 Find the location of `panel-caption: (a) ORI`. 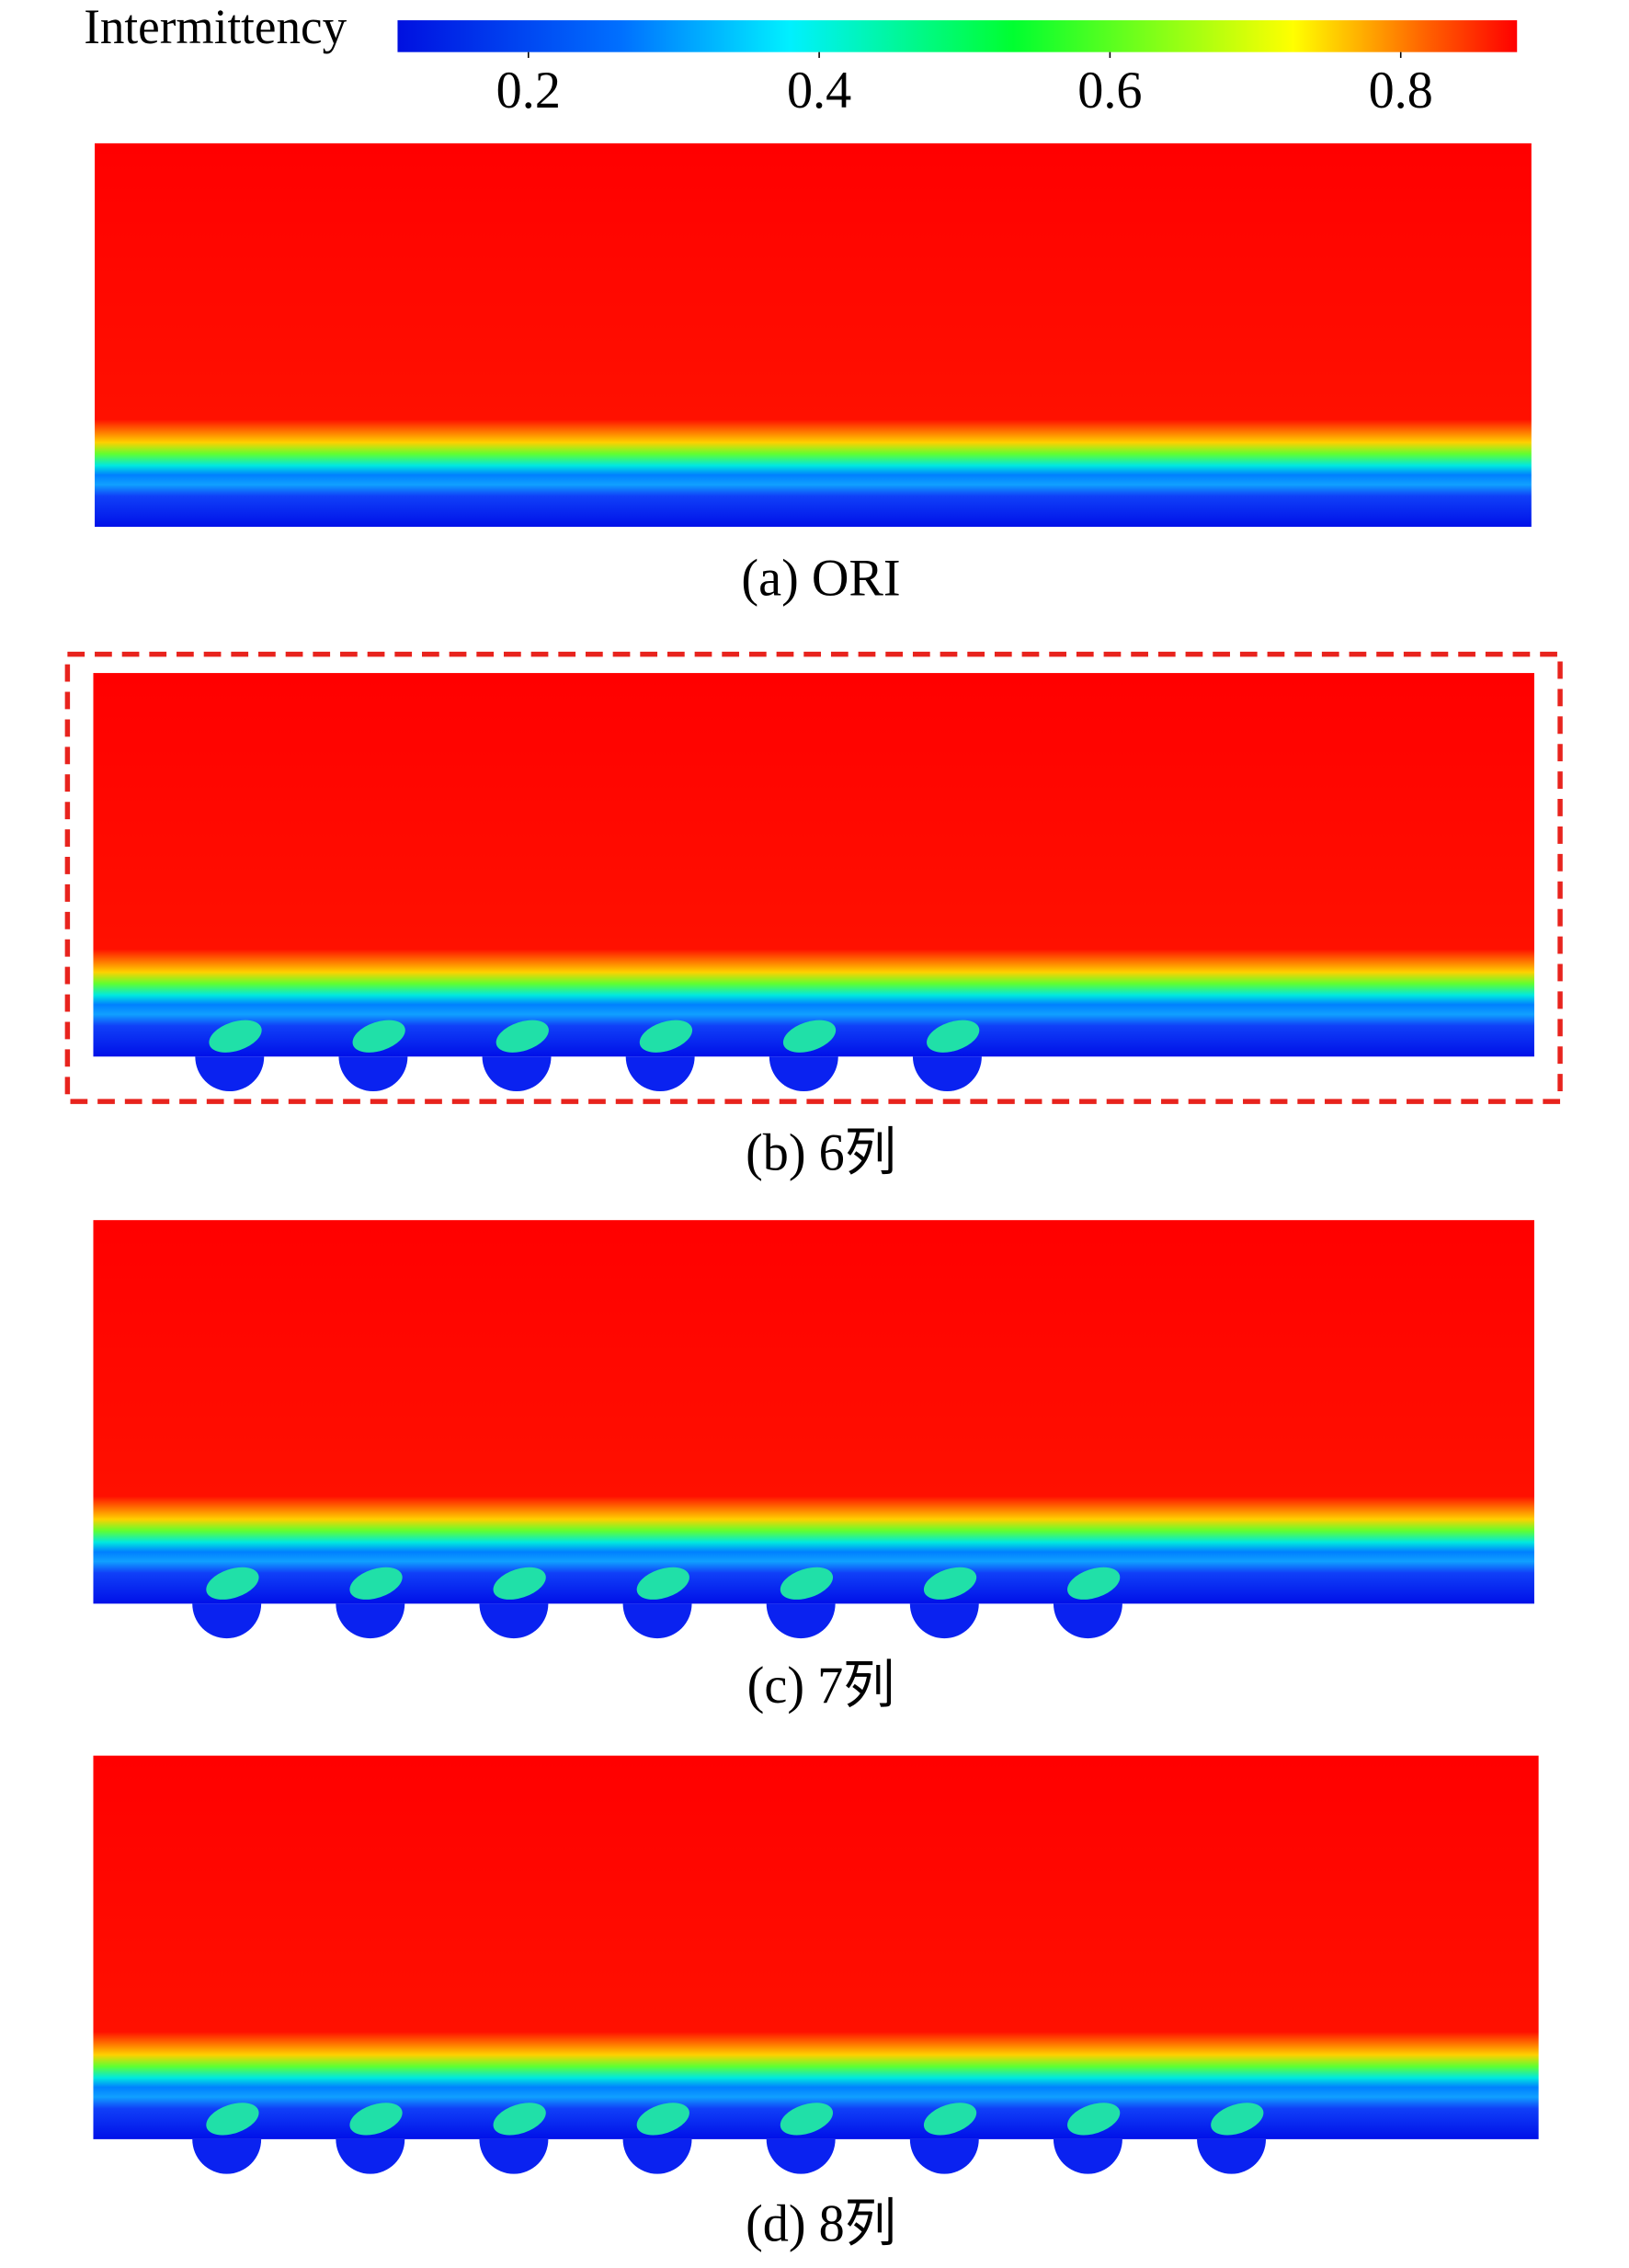

panel-caption: (a) ORI is located at coordinates (821, 579).